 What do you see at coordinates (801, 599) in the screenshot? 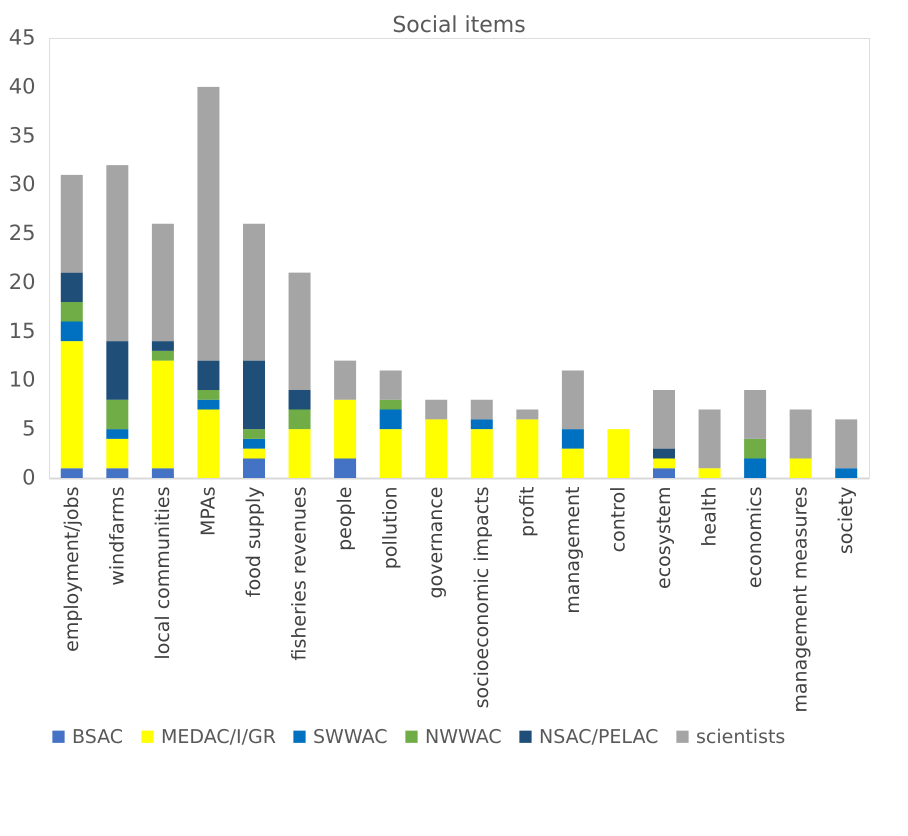
I see `x-tick-label: management measures` at bounding box center [801, 599].